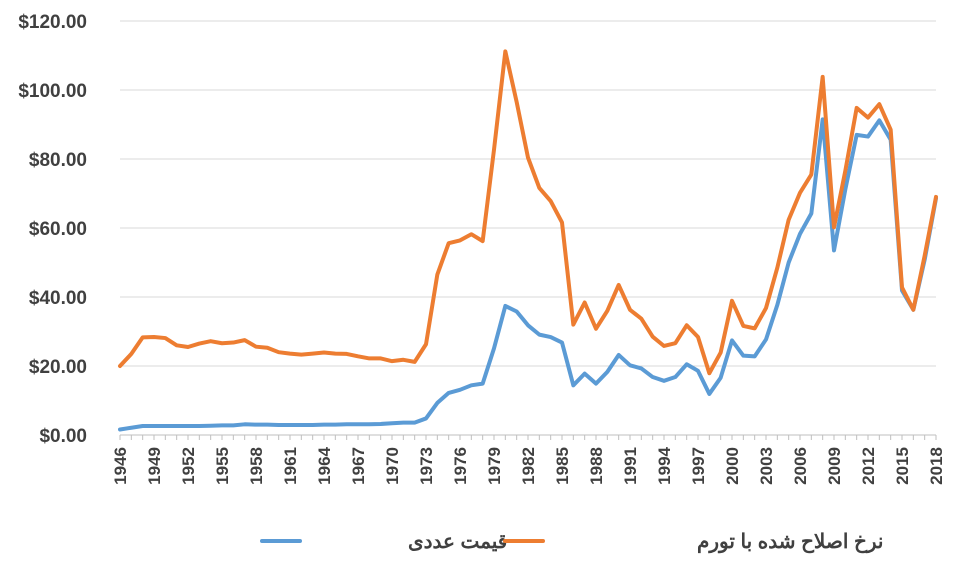 This screenshot has height=568, width=957. Describe the element at coordinates (384, 542) in the screenshot. I see `legend-item-0: قیمت عددی` at that location.